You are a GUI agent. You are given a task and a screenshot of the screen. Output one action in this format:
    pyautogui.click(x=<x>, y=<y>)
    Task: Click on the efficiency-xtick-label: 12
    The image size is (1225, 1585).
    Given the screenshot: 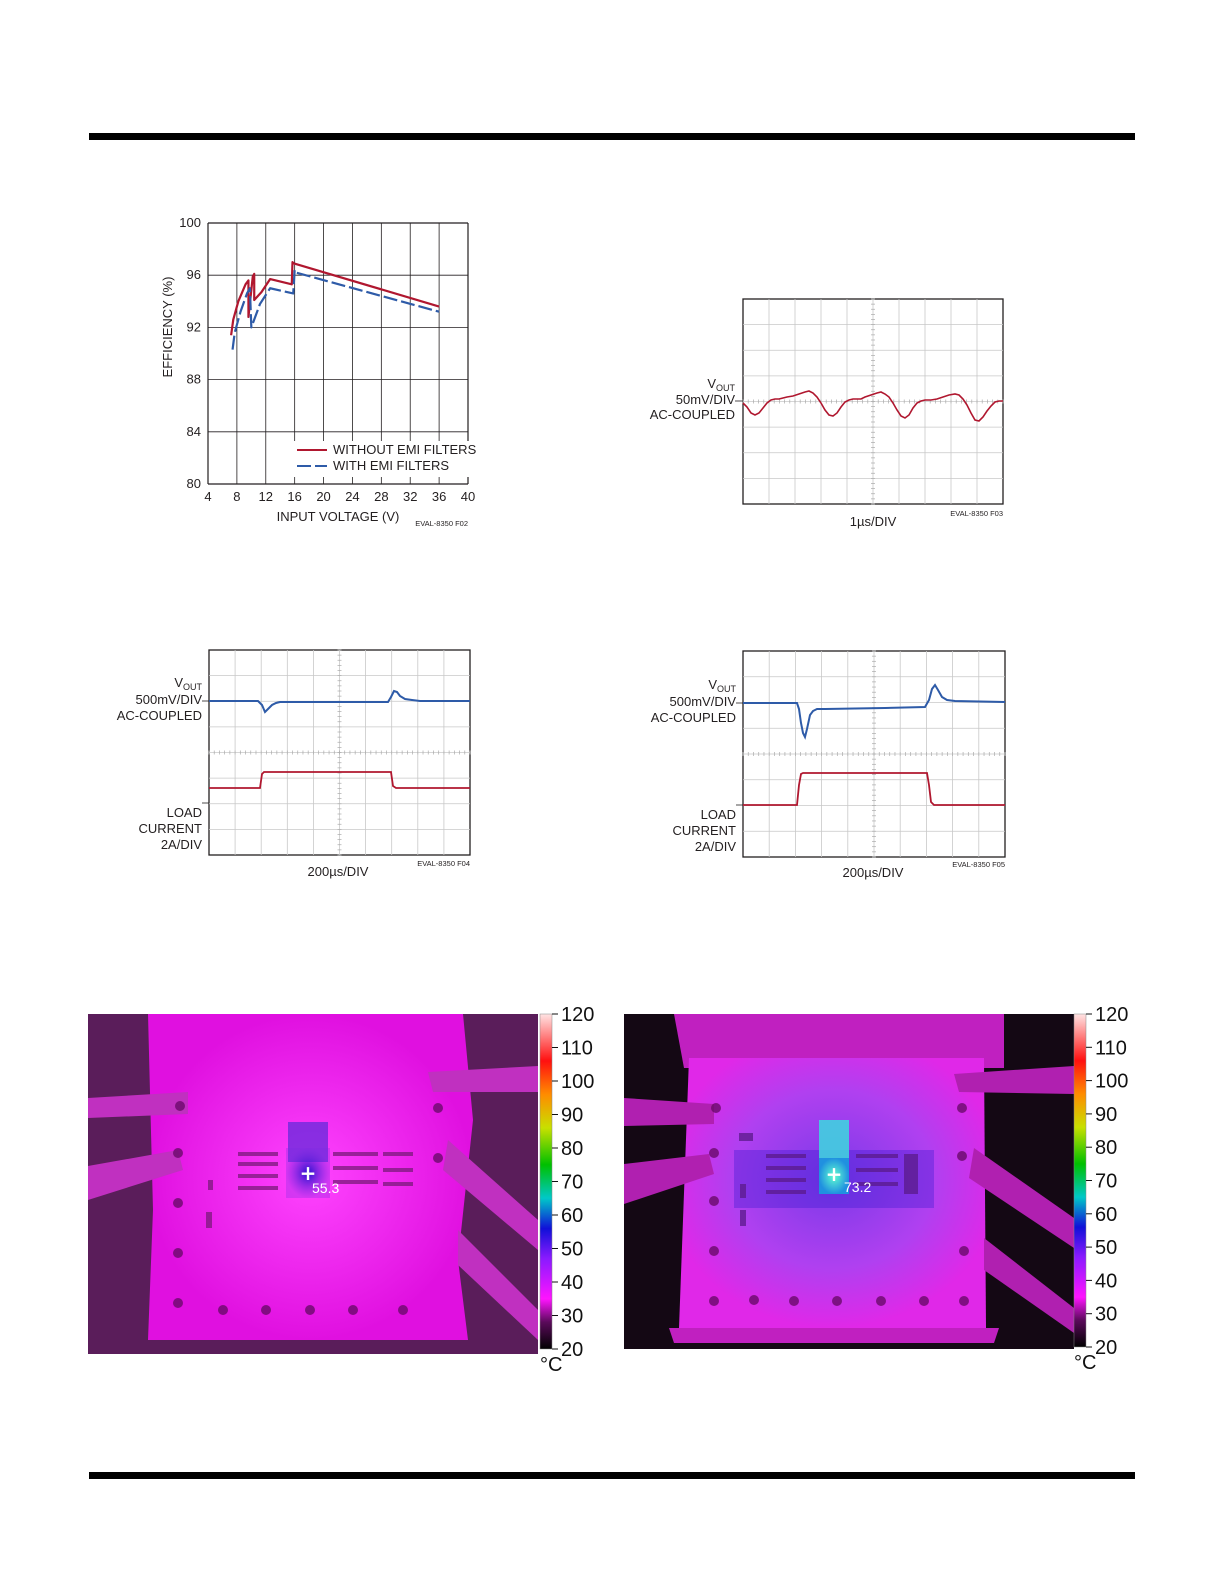 What is the action you would take?
    pyautogui.click(x=266, y=496)
    